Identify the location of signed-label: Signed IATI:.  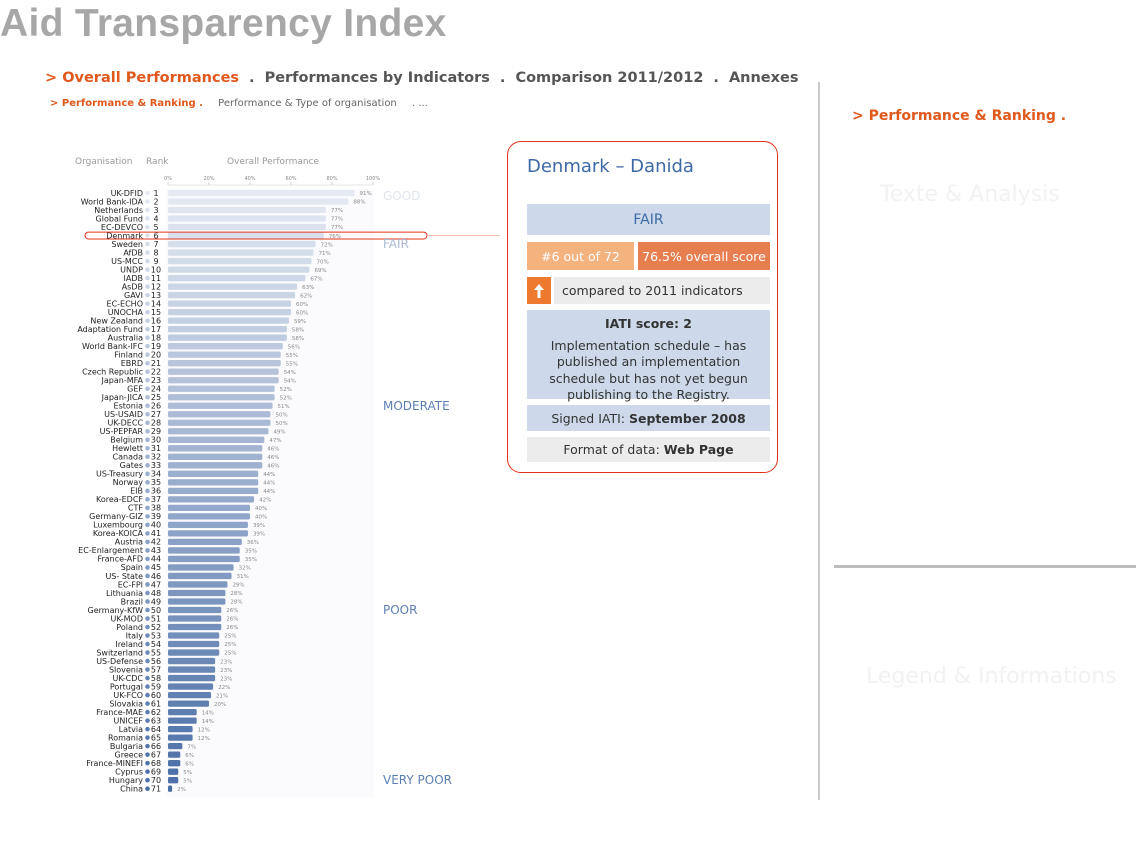
(588, 418).